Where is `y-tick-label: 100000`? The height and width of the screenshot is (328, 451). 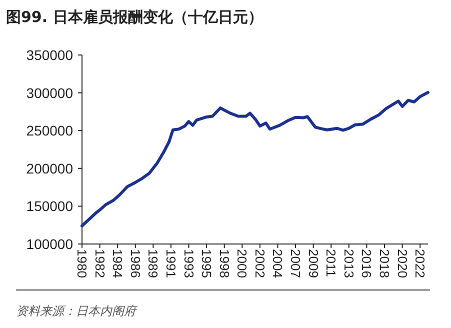 y-tick-label: 100000 is located at coordinates (50, 244).